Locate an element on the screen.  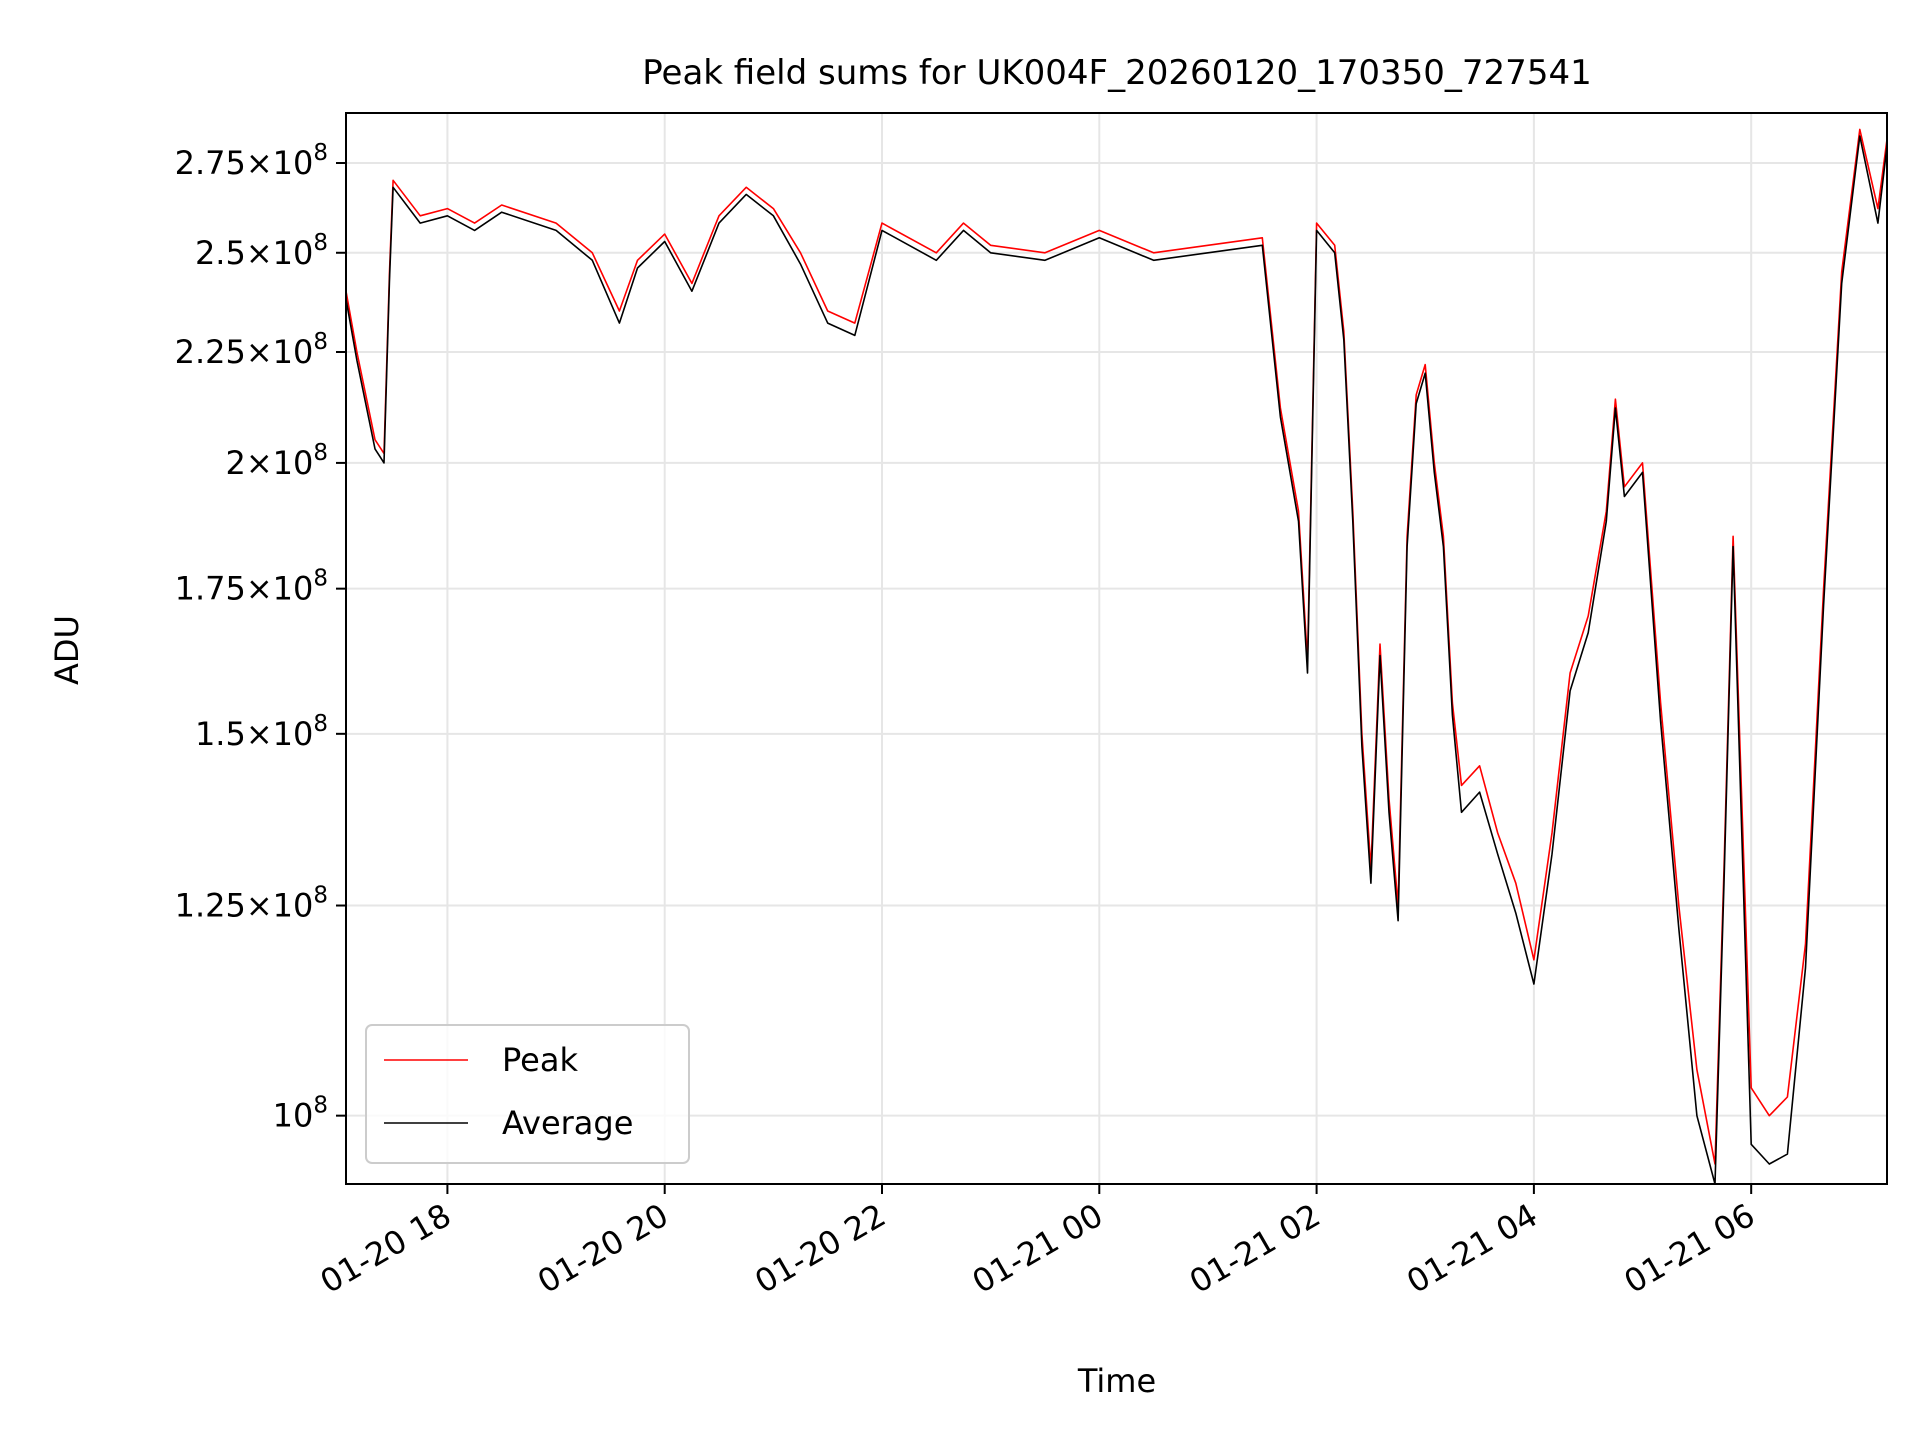
y-tick-label: 2.25×108 is located at coordinates (251, 350).